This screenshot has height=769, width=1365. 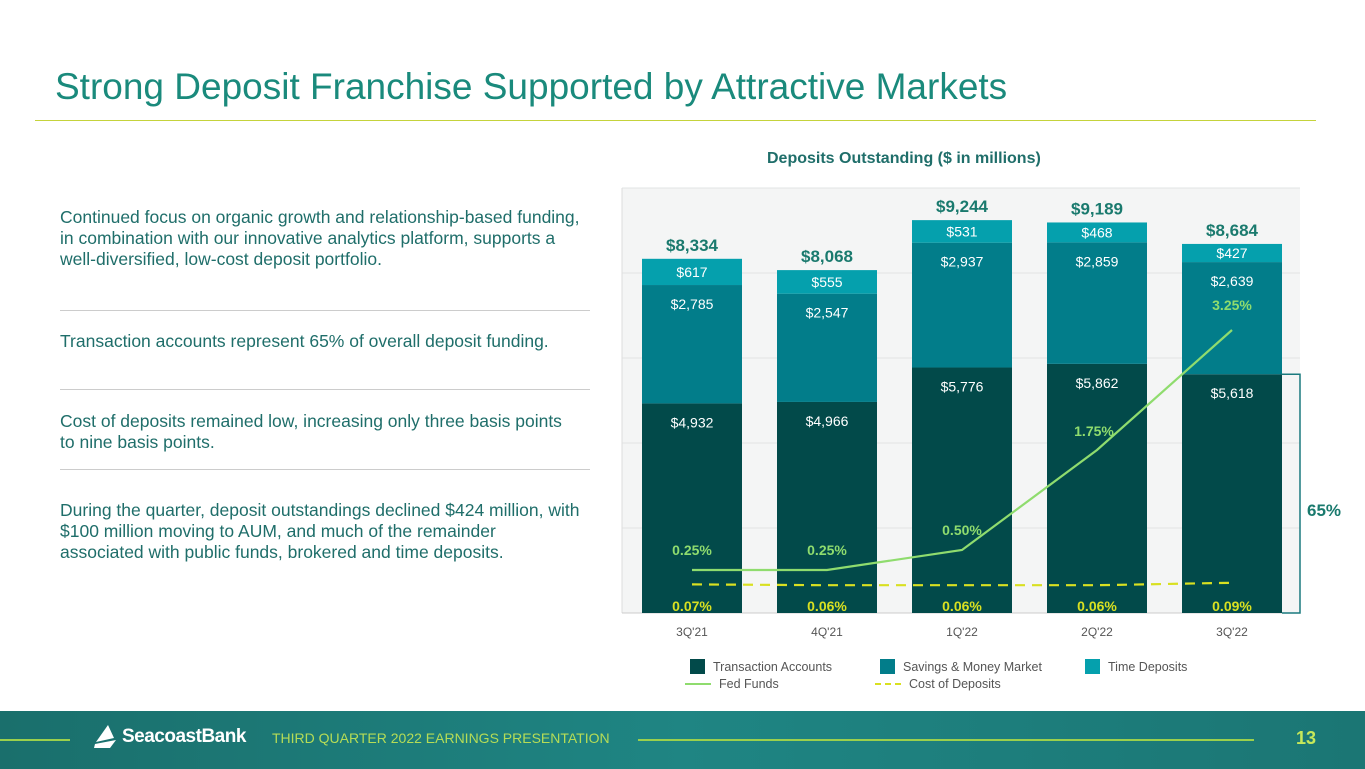 I want to click on data-label: $2,785, so click(x=692, y=304).